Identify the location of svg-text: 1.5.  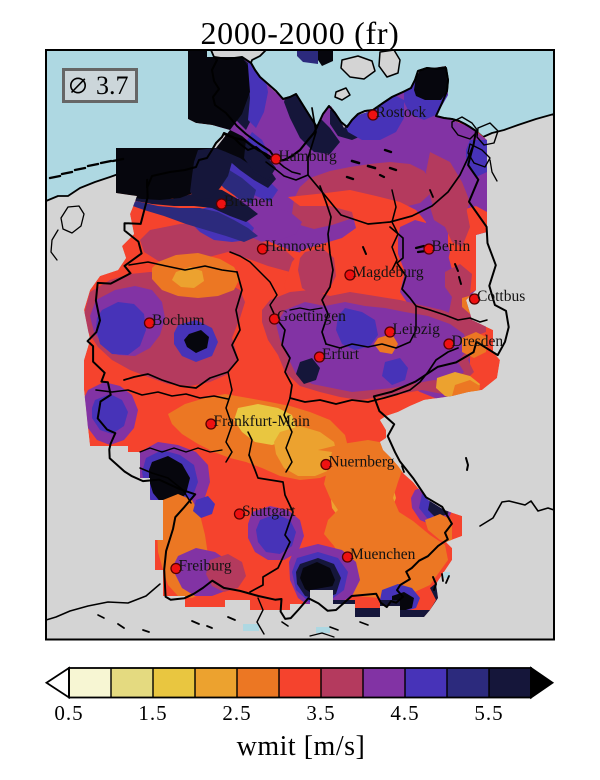
(152, 713).